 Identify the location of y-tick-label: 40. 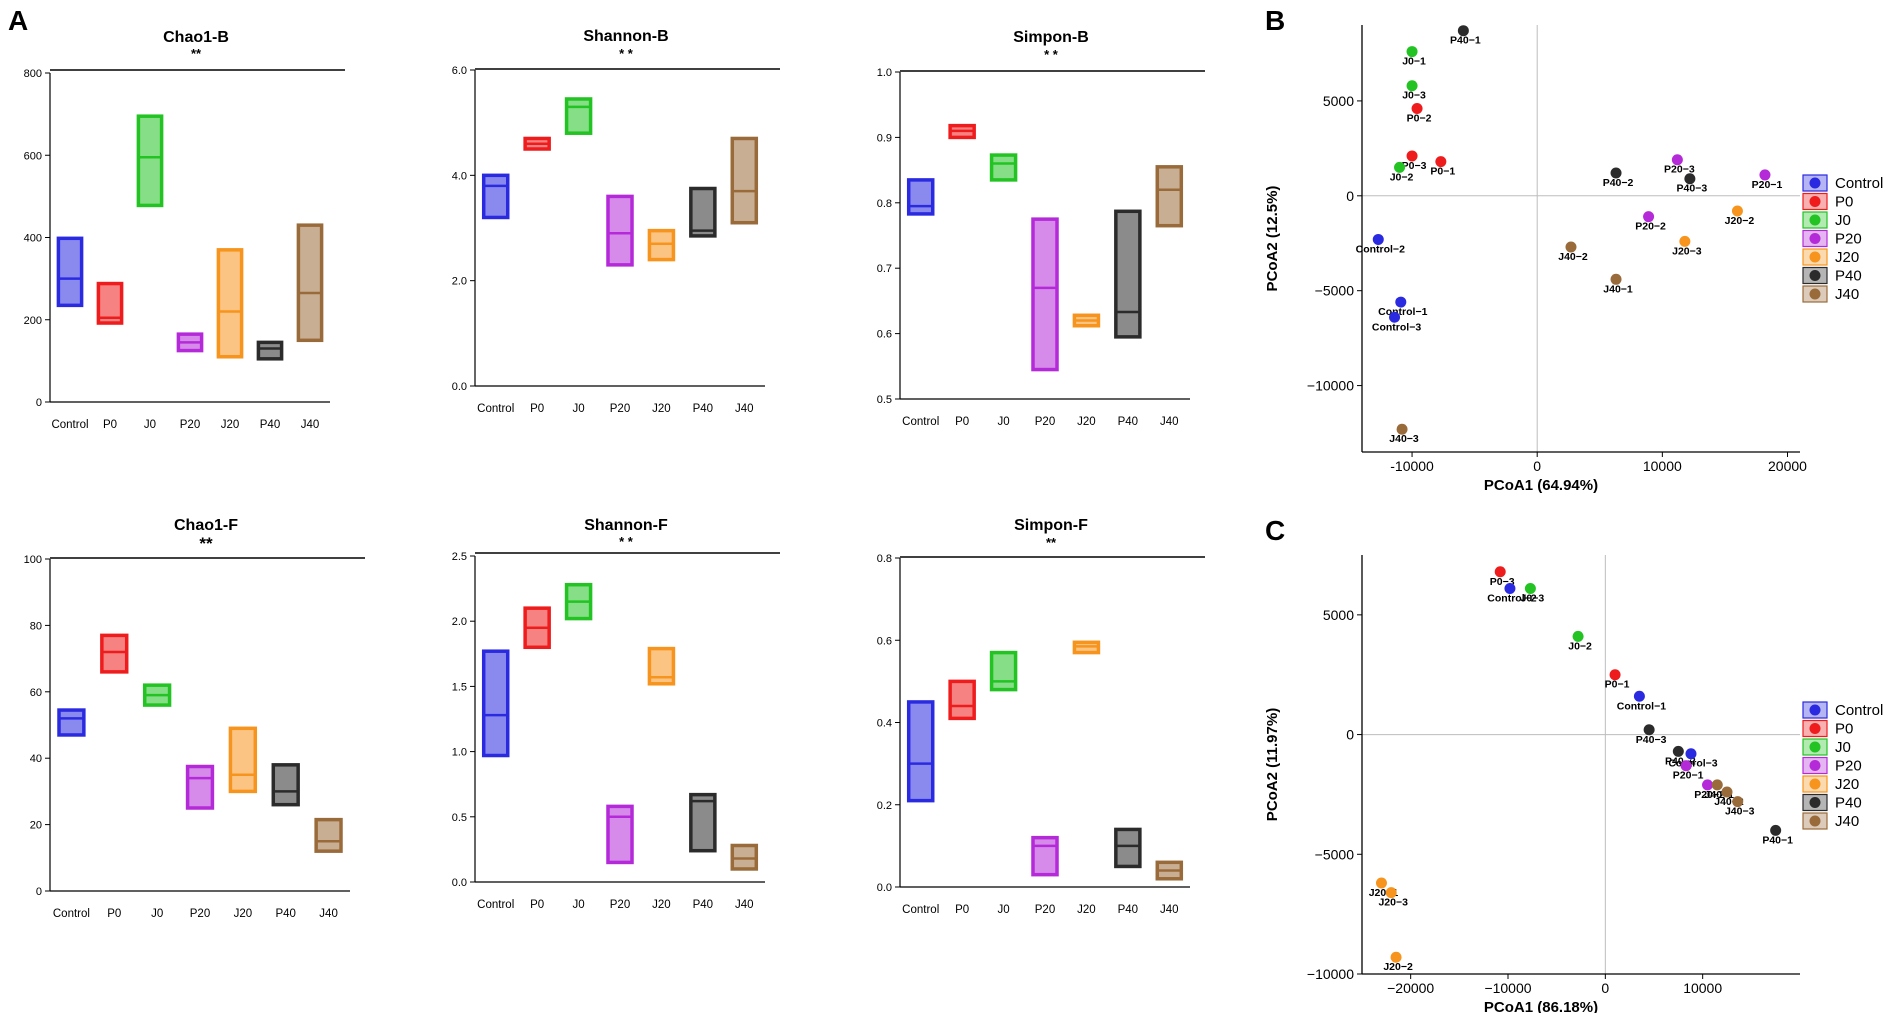
(36, 759).